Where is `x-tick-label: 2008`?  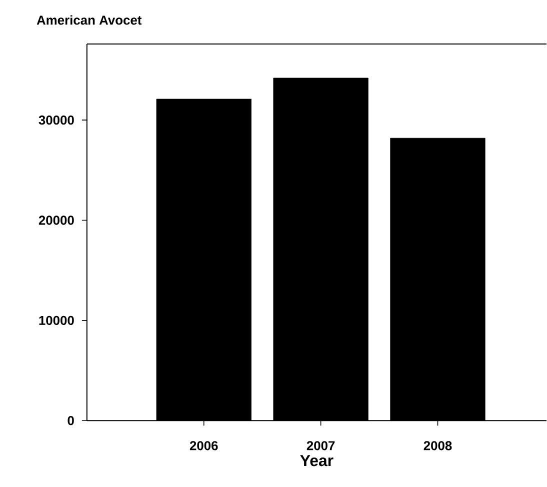 x-tick-label: 2008 is located at coordinates (438, 445).